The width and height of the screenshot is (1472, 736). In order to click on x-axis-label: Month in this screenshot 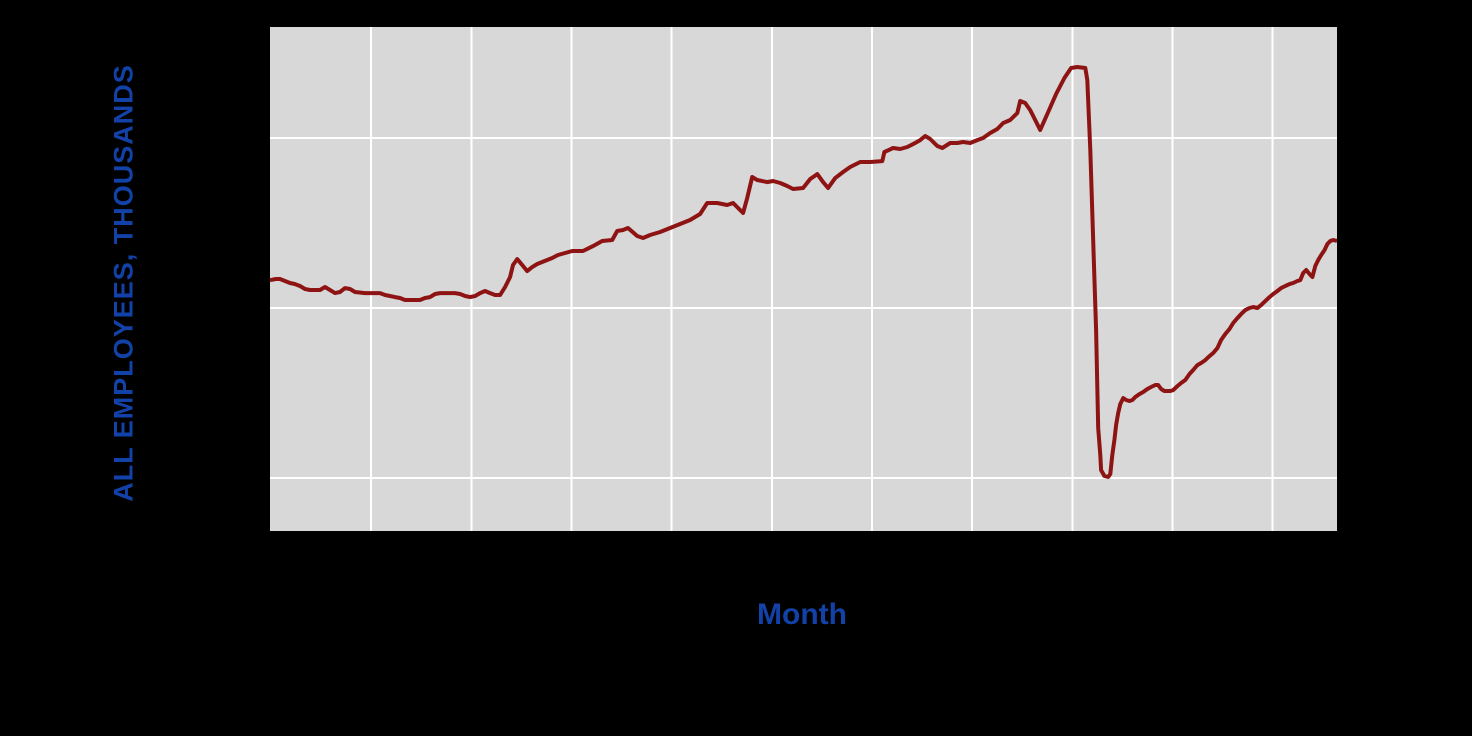, I will do `click(802, 614)`.